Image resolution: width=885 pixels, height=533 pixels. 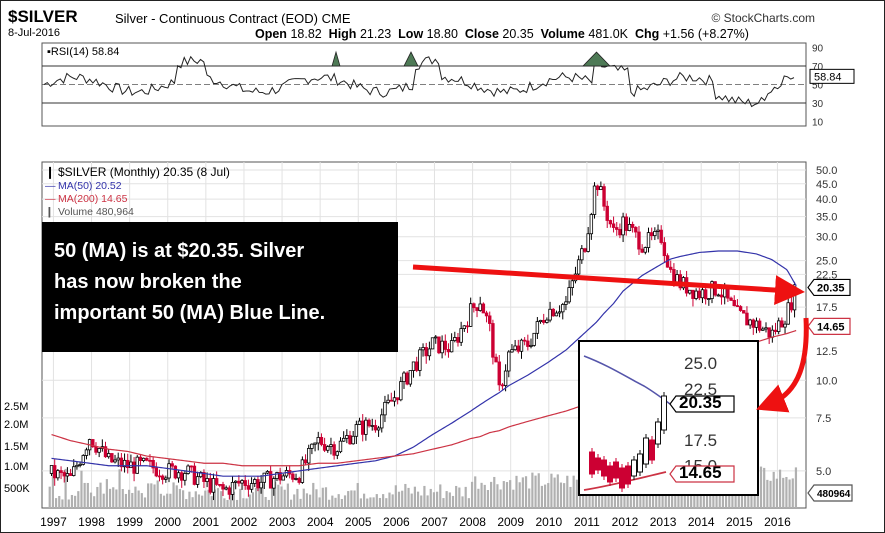 I want to click on inset-ma200-tag-text: 14.65, so click(x=700, y=472).